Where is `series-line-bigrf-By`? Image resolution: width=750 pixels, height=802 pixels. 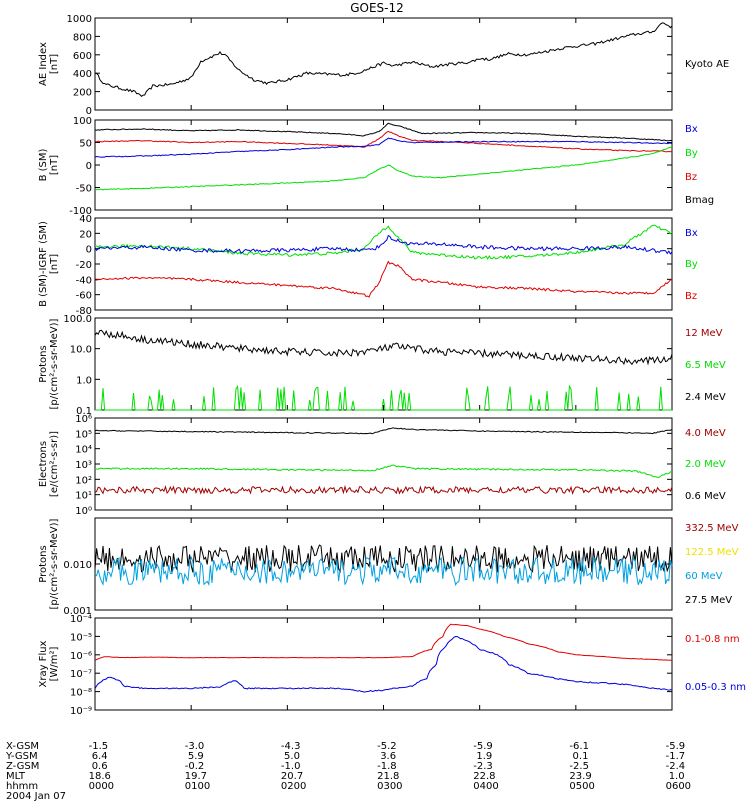 series-line-bigrf-By is located at coordinates (383, 242).